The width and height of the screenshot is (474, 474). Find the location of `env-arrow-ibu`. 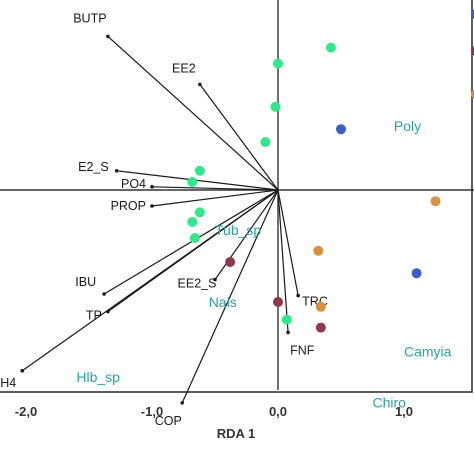

env-arrow-ibu is located at coordinates (191, 242).